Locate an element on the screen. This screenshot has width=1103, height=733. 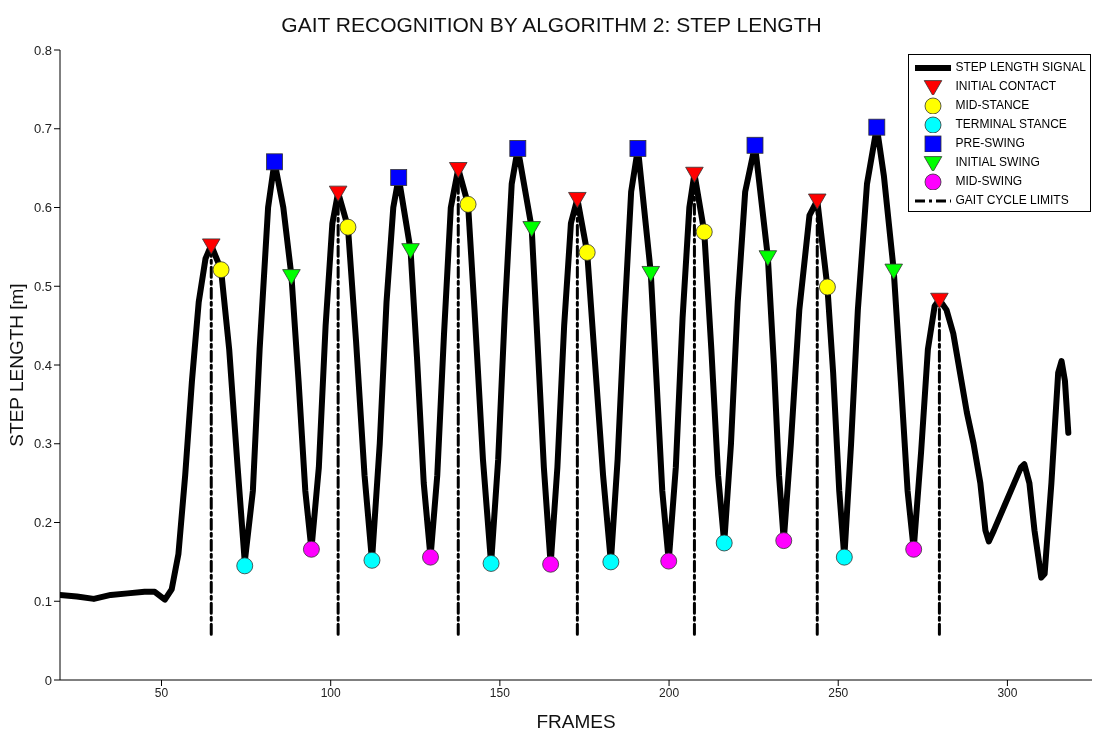
y-tick-label: 0.8 is located at coordinates (42, 50).